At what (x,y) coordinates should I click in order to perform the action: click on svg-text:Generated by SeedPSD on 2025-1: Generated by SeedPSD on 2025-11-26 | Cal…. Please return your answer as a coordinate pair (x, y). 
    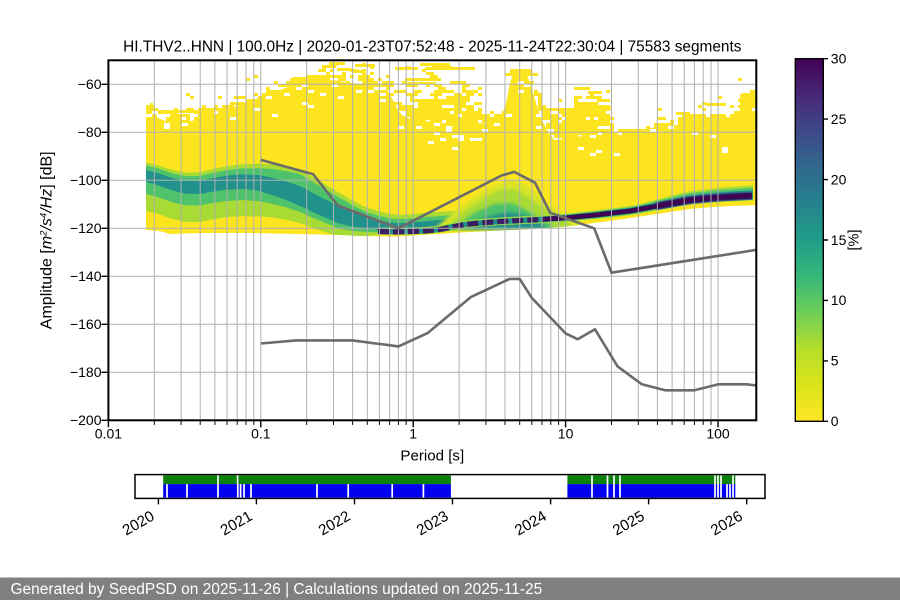
    Looking at the image, I should click on (277, 589).